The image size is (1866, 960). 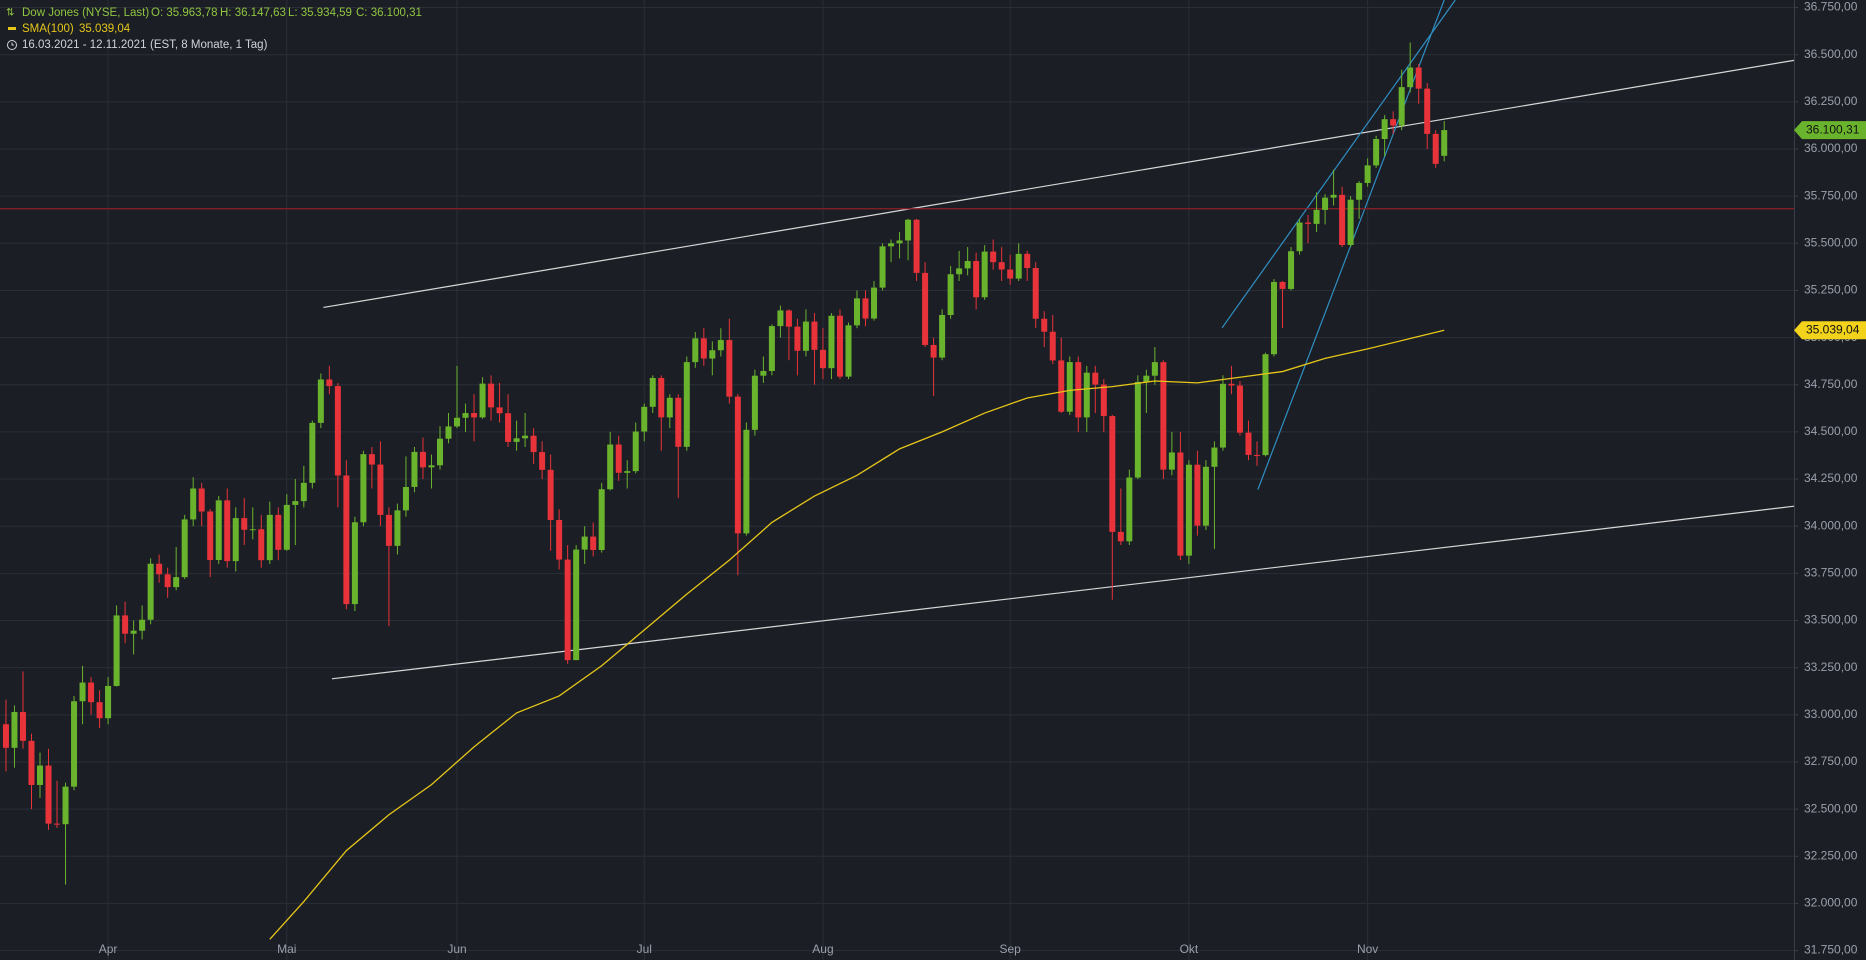 I want to click on x-tick-label: Apr, so click(x=108, y=949).